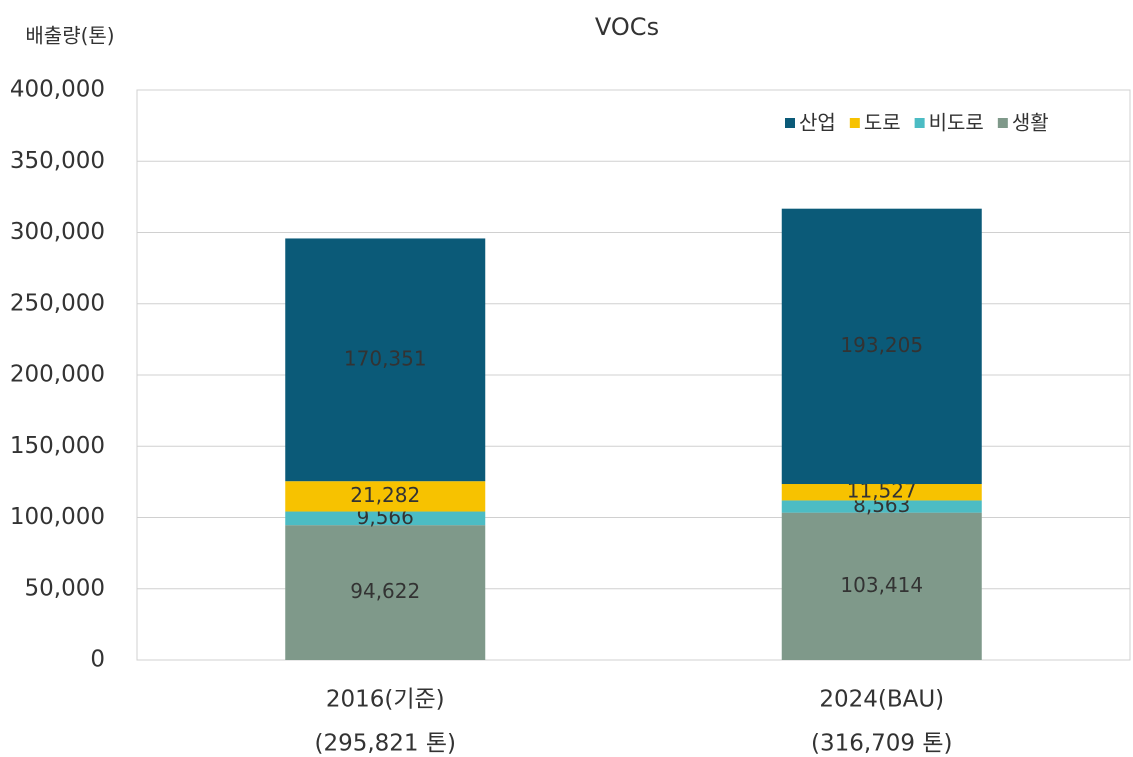  What do you see at coordinates (57, 517) in the screenshot?
I see `y-tick-label: 100,000` at bounding box center [57, 517].